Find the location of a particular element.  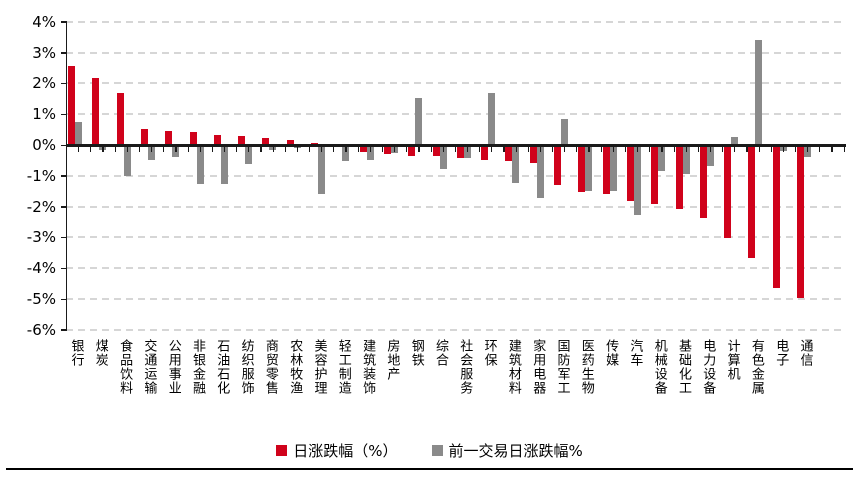

x-axis-label: 机械设备 is located at coordinates (659, 367).